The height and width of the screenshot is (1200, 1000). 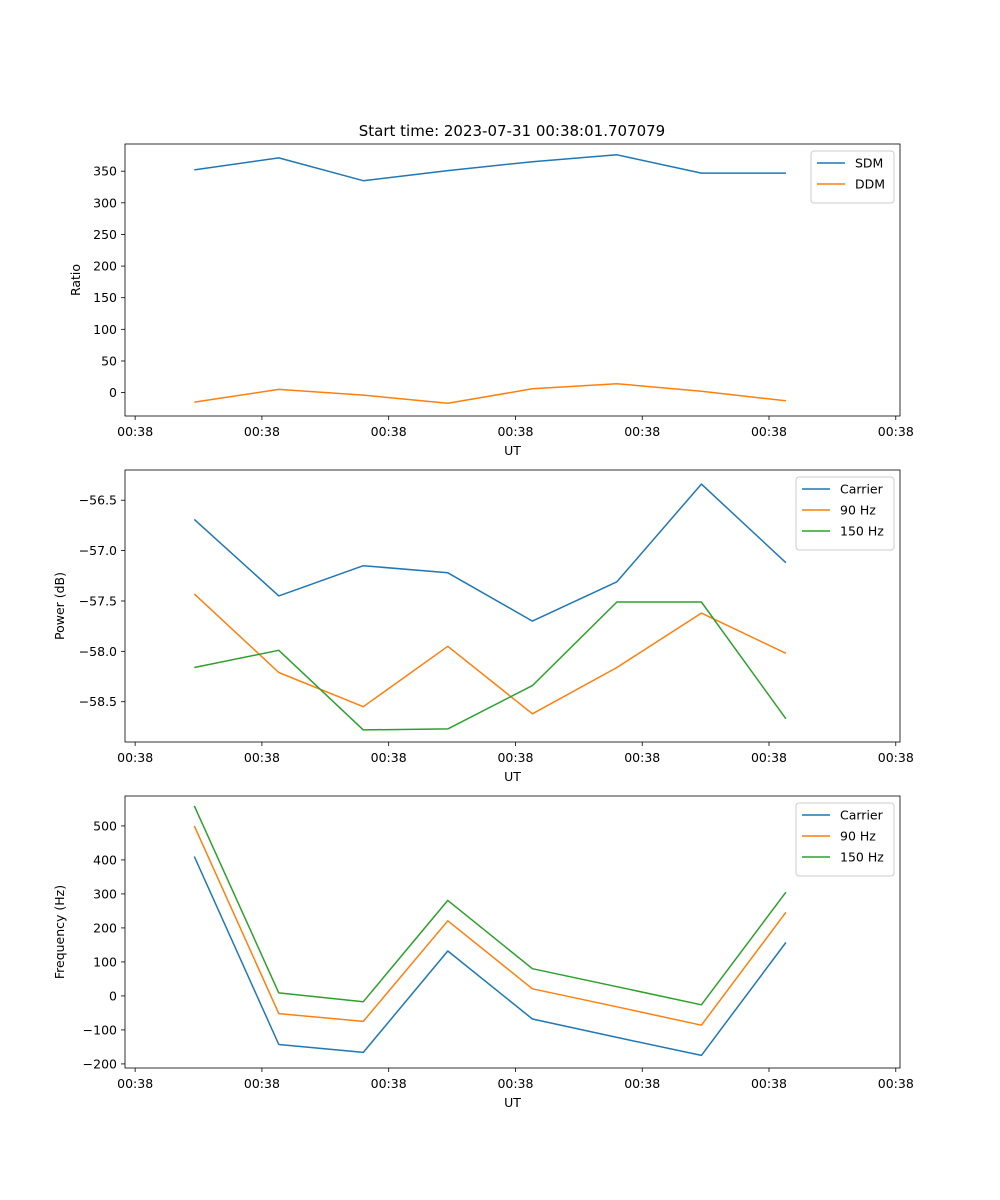 What do you see at coordinates (59, 606) in the screenshot?
I see `y-axis-label: Power (dB)` at bounding box center [59, 606].